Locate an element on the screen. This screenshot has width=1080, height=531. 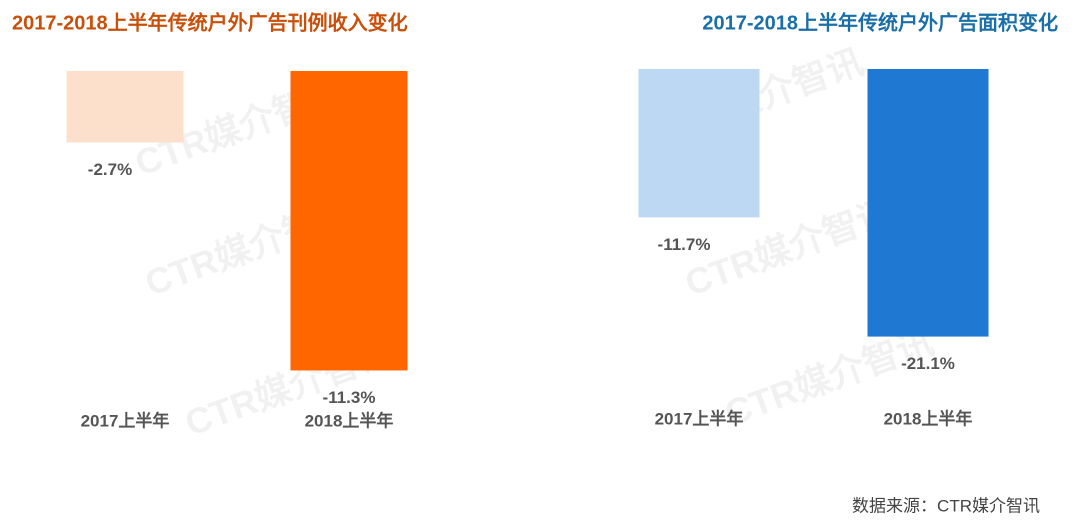
value-label: -11.3% is located at coordinates (349, 397).